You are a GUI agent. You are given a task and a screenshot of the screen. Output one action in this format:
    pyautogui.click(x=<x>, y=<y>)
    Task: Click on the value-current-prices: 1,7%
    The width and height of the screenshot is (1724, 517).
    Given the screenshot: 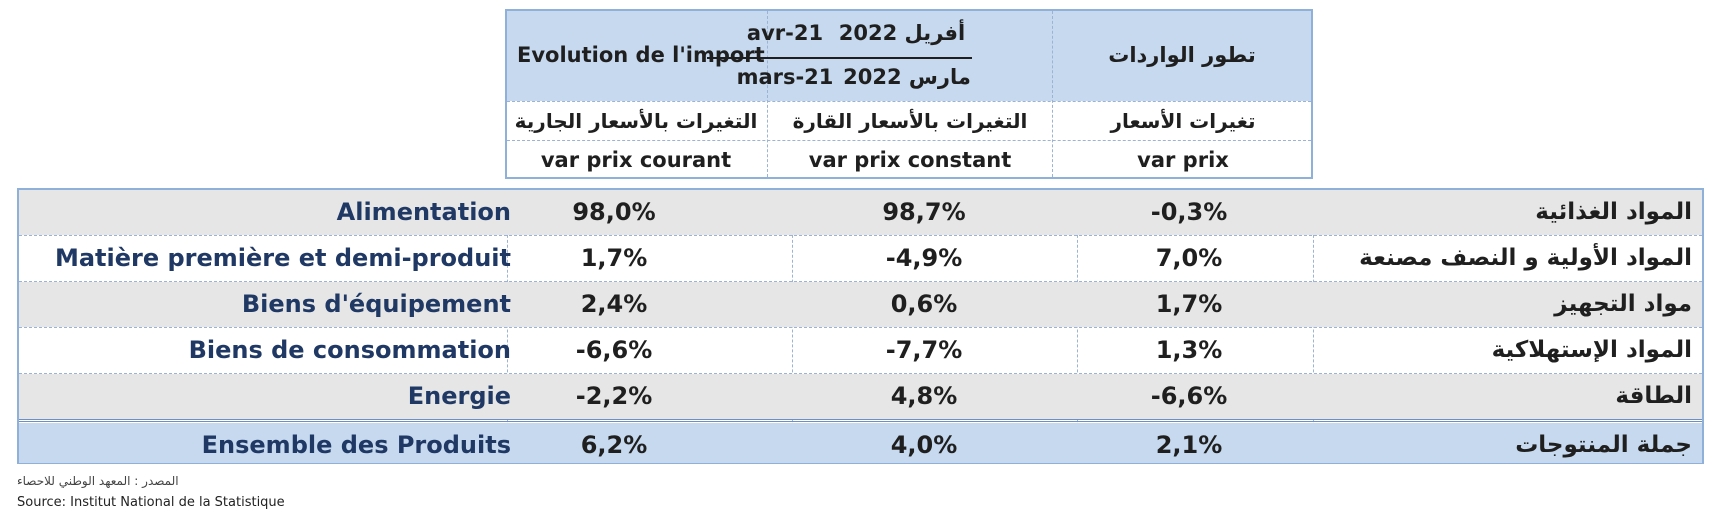 What is the action you would take?
    pyautogui.click(x=614, y=258)
    